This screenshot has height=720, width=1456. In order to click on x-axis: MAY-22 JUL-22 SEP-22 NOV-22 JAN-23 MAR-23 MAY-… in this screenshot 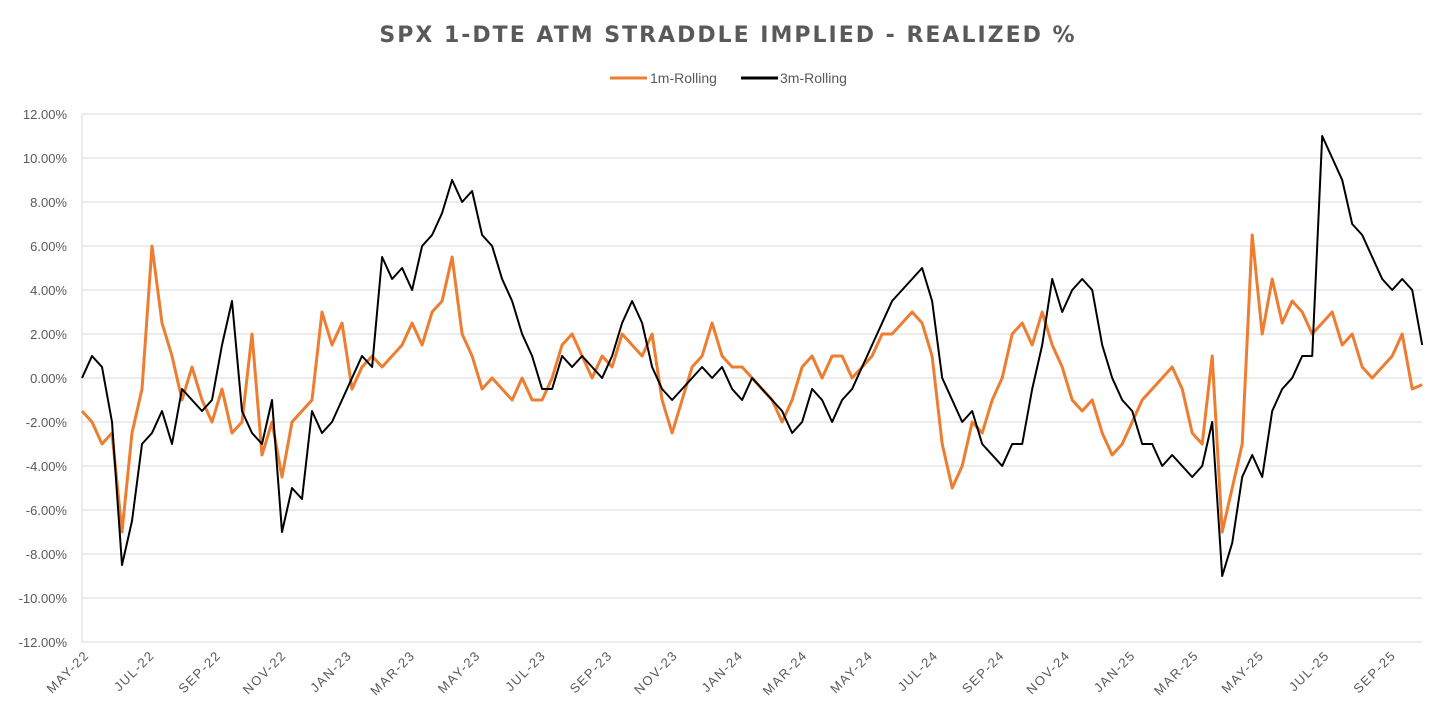, I will do `click(720, 673)`.